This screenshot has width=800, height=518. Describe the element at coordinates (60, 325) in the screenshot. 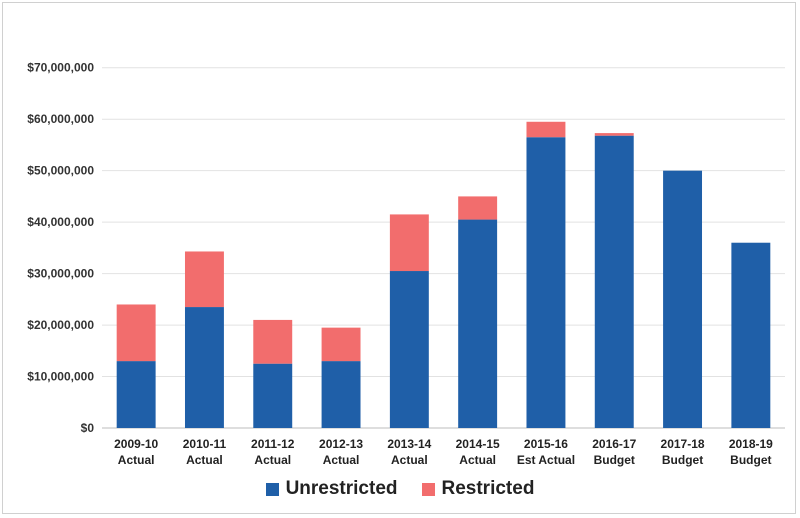

I see `y-tick-label: $20,000,000` at that location.